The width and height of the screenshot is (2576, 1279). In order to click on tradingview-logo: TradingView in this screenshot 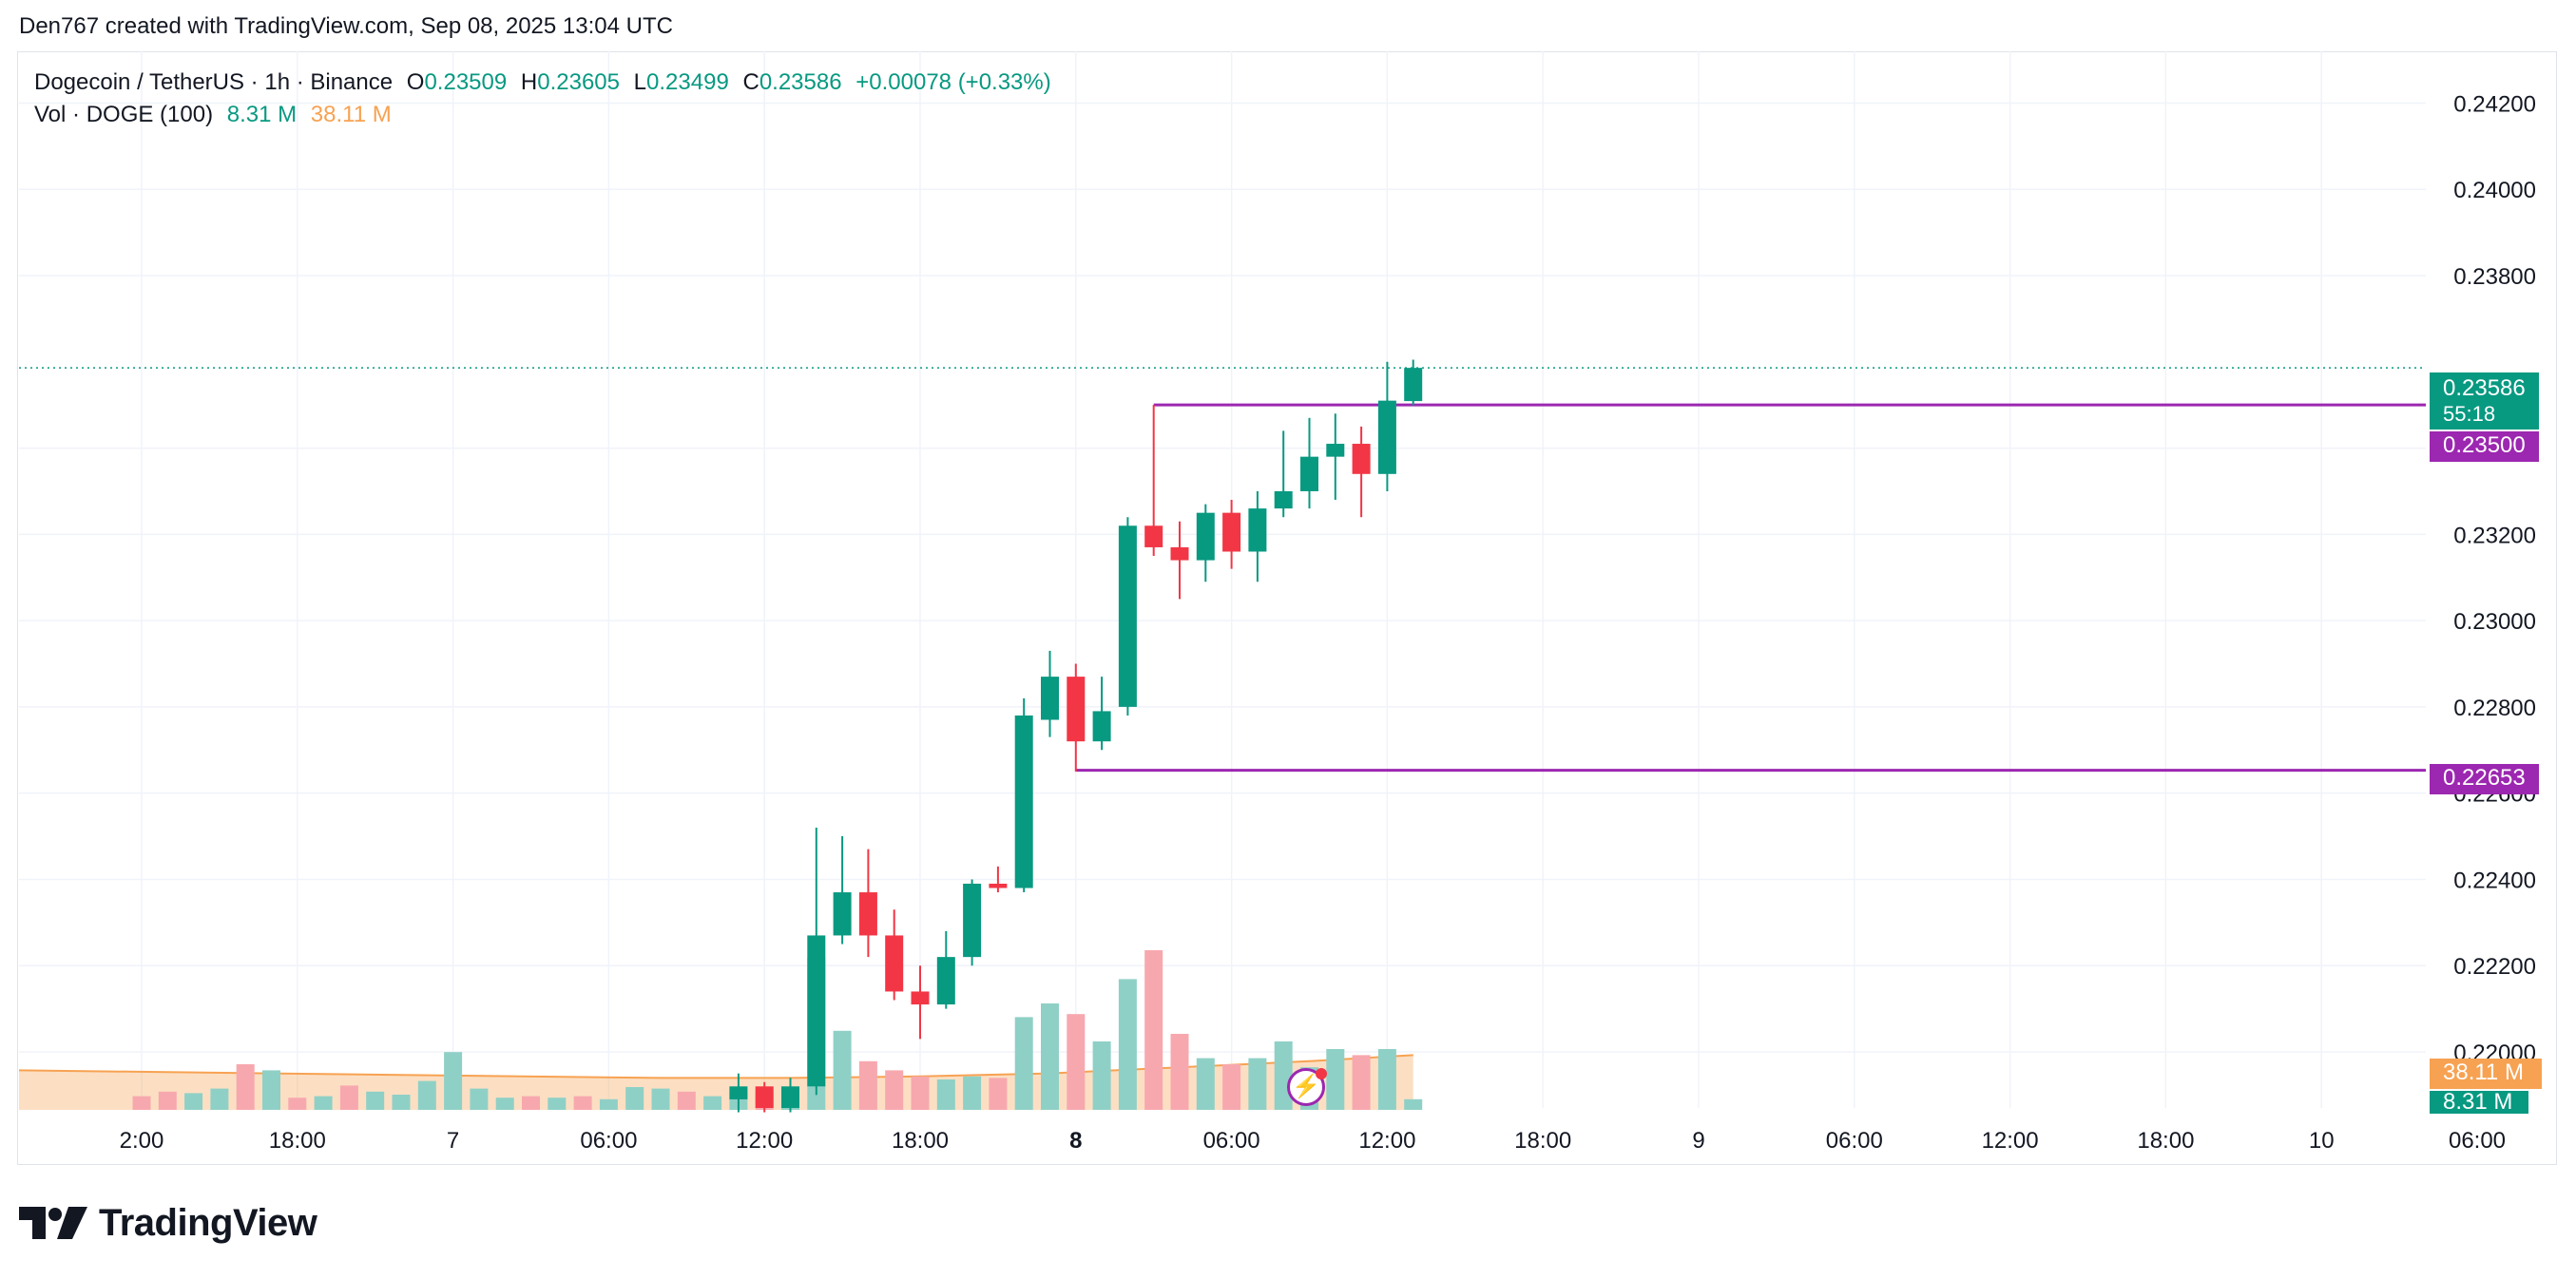, I will do `click(168, 1223)`.